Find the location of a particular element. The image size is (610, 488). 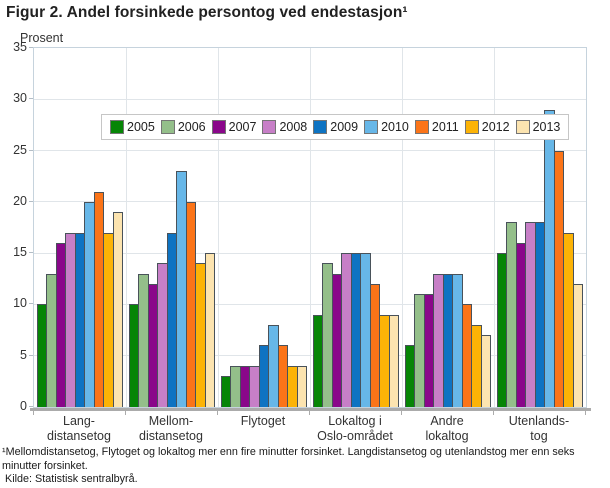

legend-label-2011: 2011 is located at coordinates (445, 127).